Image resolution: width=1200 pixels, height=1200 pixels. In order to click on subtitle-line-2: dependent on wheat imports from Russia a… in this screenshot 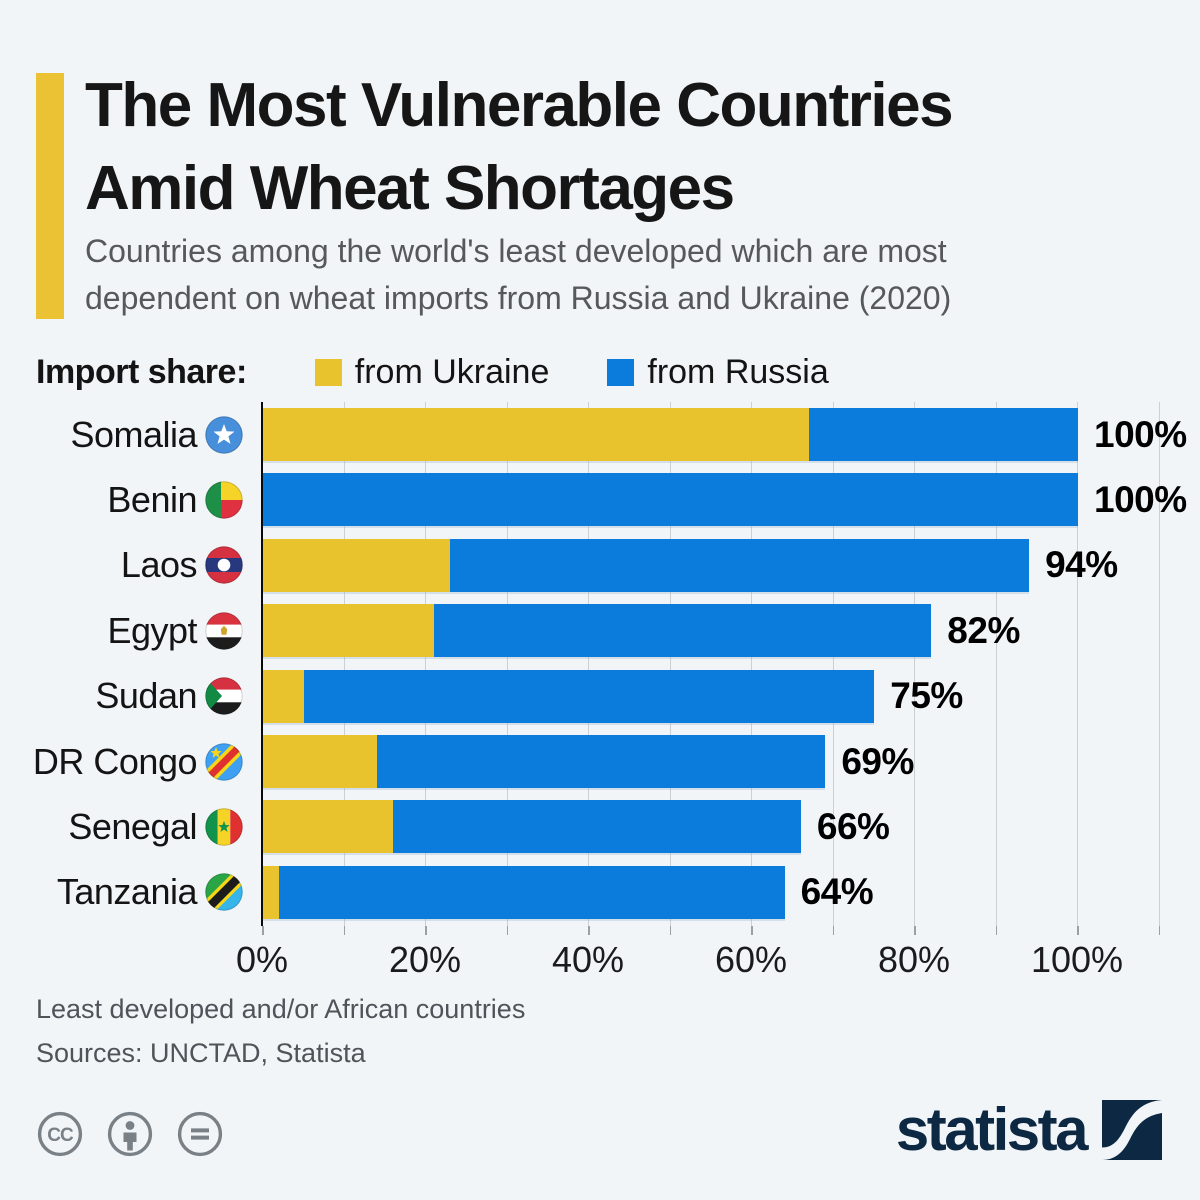, I will do `click(518, 298)`.